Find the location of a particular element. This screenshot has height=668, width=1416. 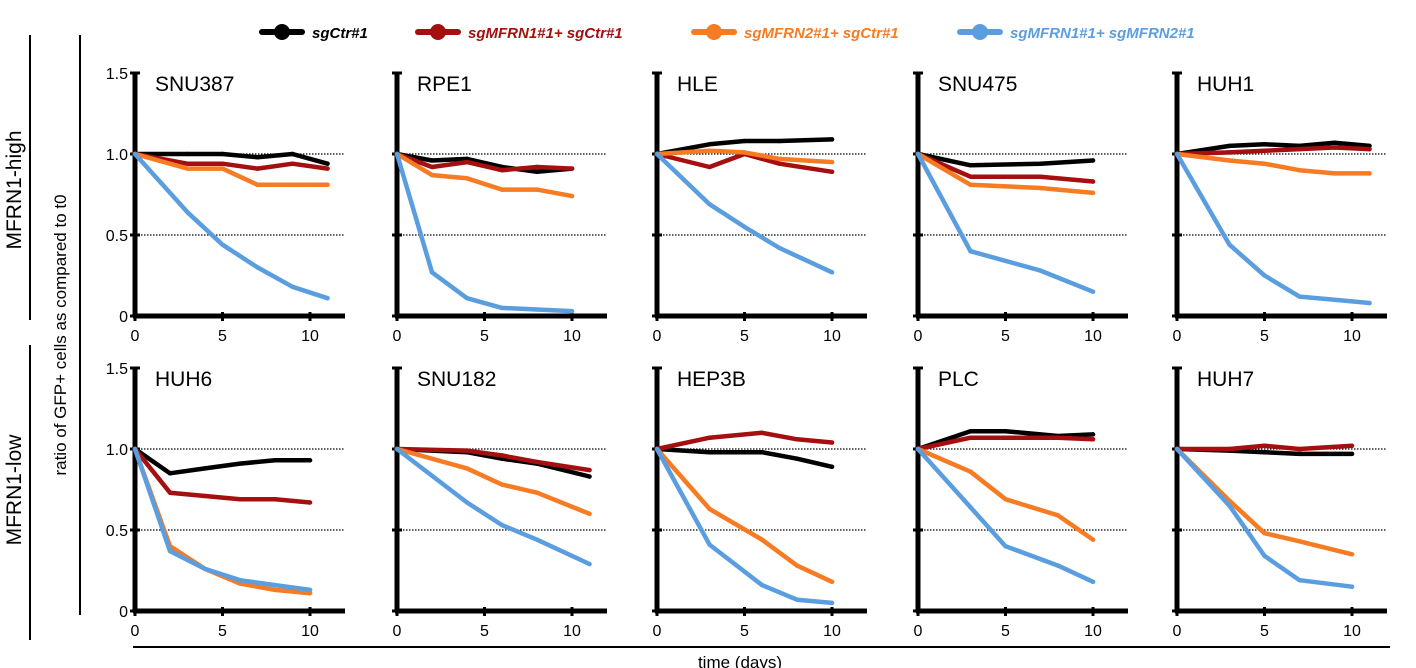

y-tick-label: 1.0 is located at coordinates (117, 155).